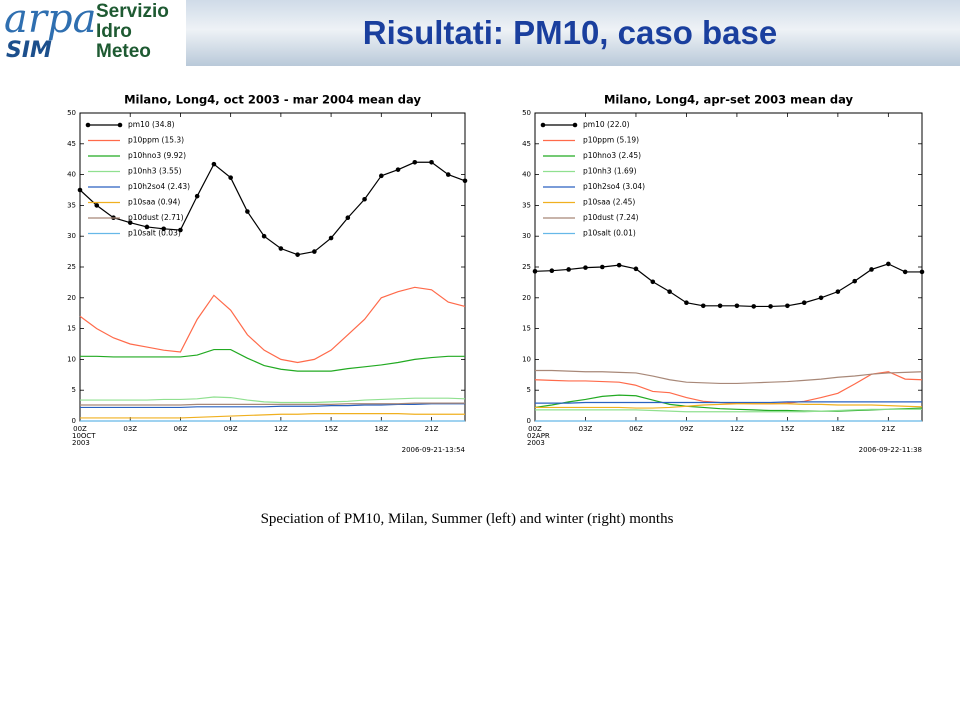  What do you see at coordinates (611, 140) in the screenshot?
I see `legend-label: p10ppm (5.19)` at bounding box center [611, 140].